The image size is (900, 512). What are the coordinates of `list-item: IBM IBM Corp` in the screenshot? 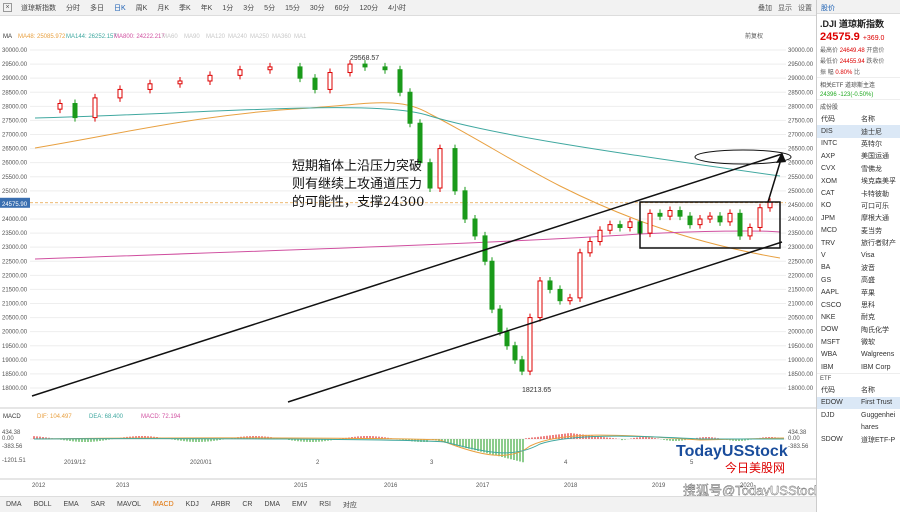 It's located at (858, 367).